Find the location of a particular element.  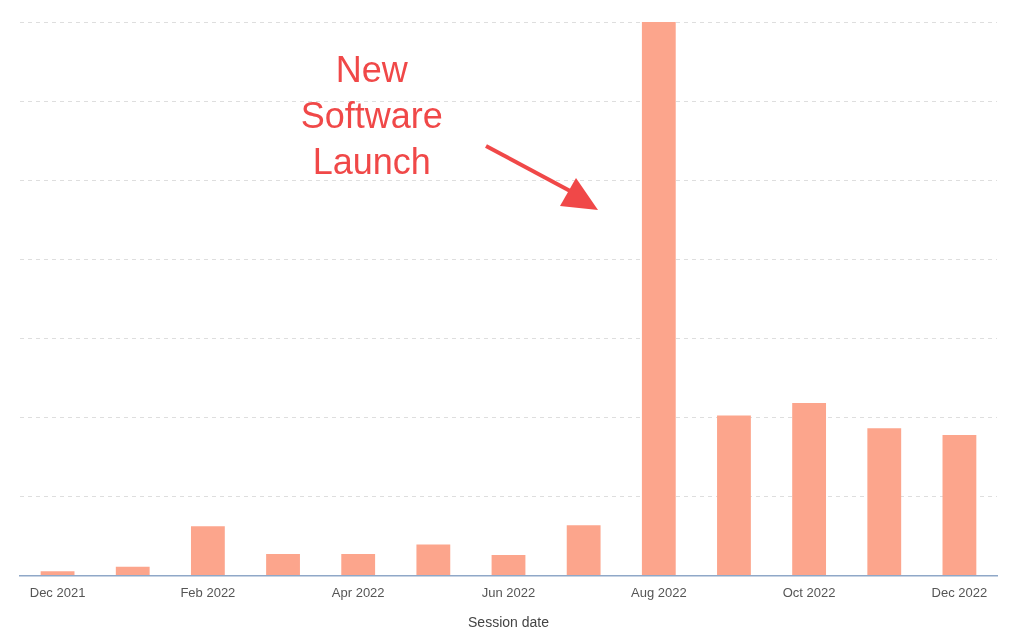

x-tick-label: Dec 2021 is located at coordinates (57, 592).